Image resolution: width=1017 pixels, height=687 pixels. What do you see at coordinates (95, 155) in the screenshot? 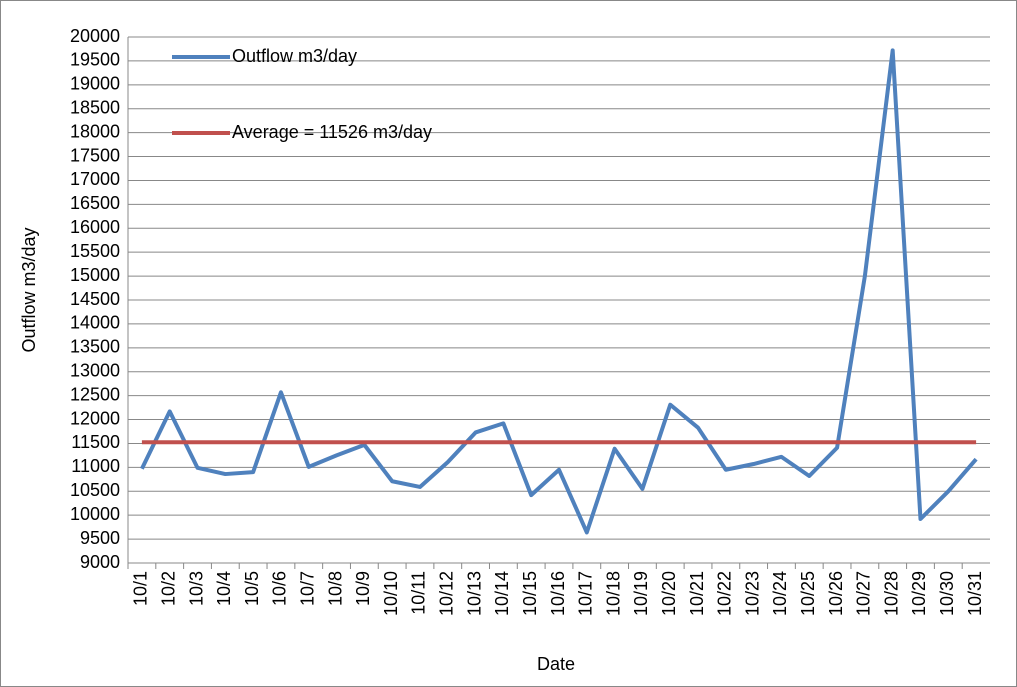
I see `y-tick-label: 17500` at bounding box center [95, 155].